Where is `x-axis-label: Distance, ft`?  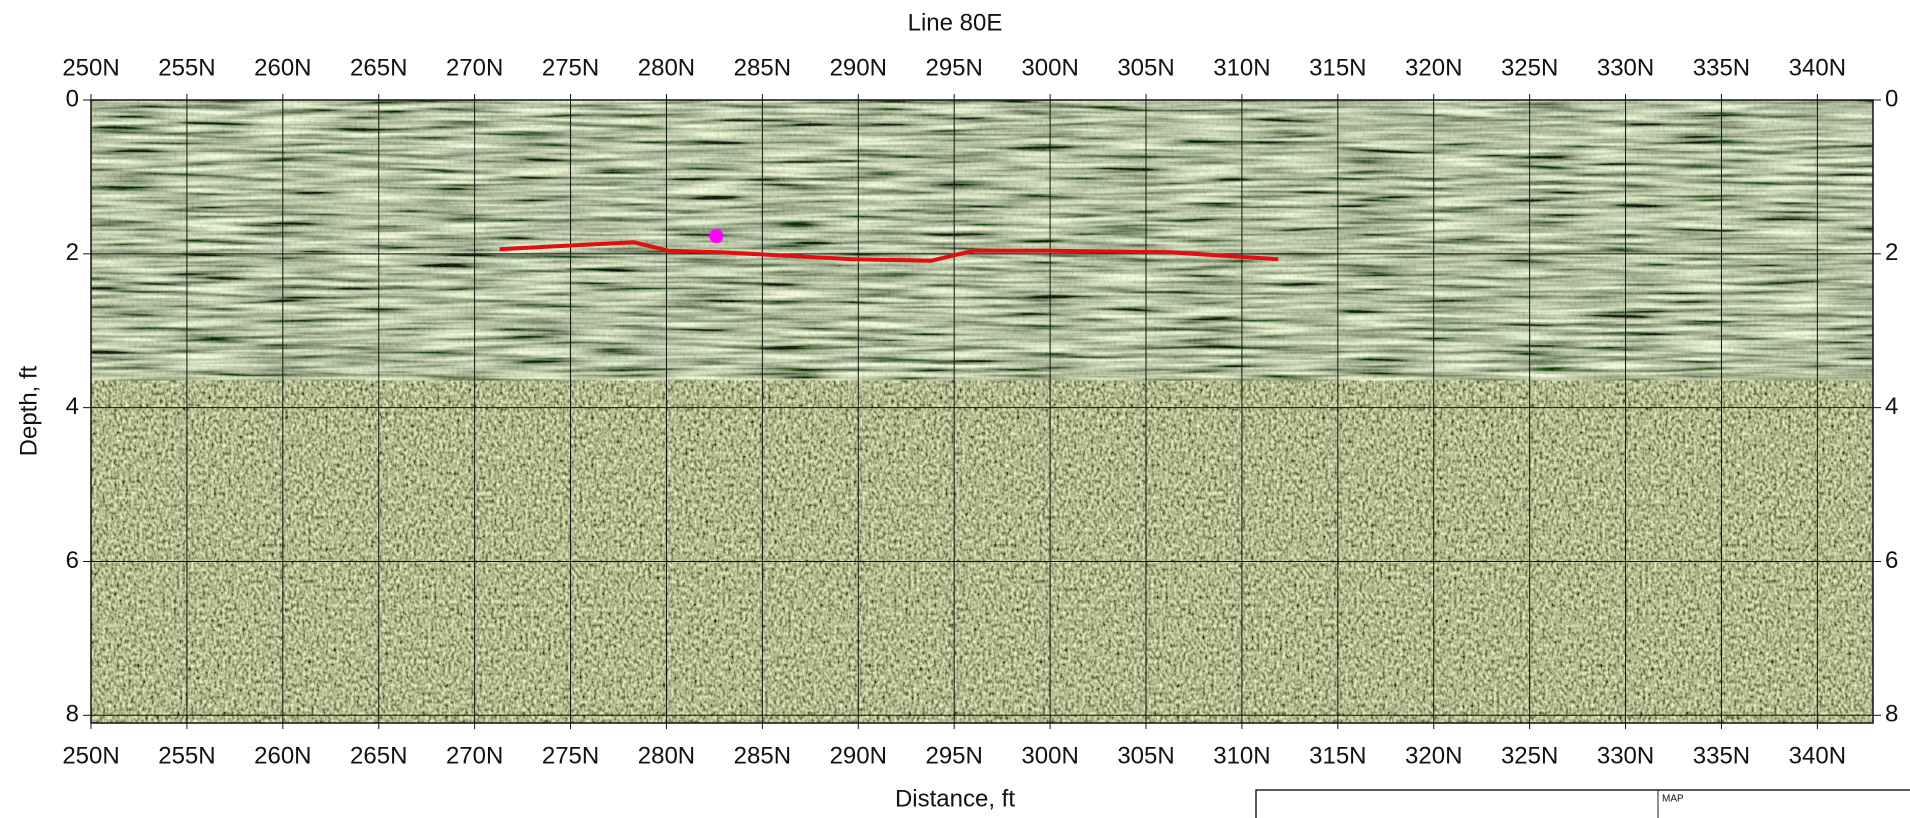
x-axis-label: Distance, ft is located at coordinates (955, 798).